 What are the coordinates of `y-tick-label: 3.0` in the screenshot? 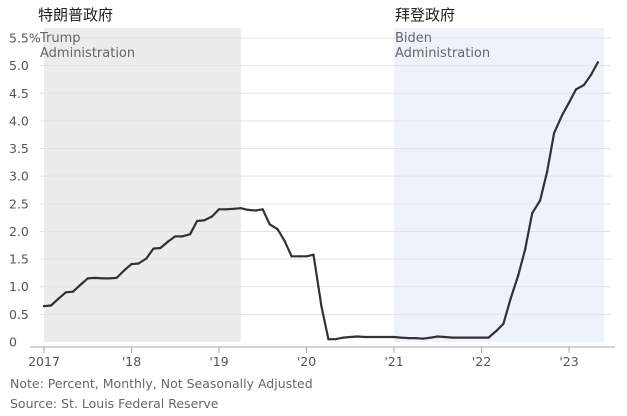 It's located at (19, 176).